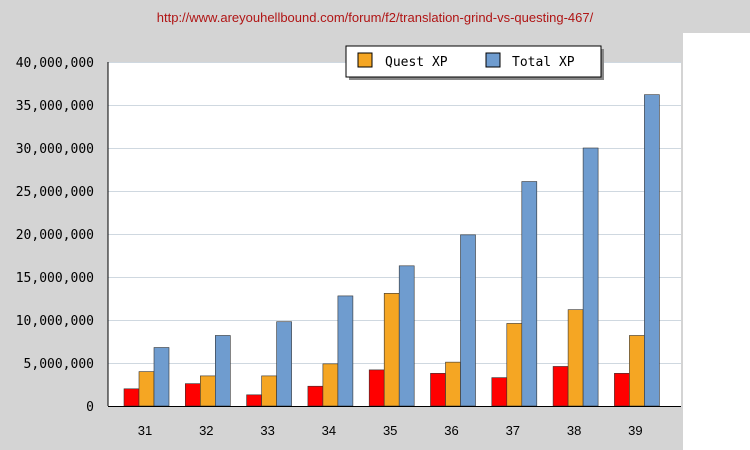 The height and width of the screenshot is (450, 750). What do you see at coordinates (493, 60) in the screenshot?
I see `legend-swatch-total-xp` at bounding box center [493, 60].